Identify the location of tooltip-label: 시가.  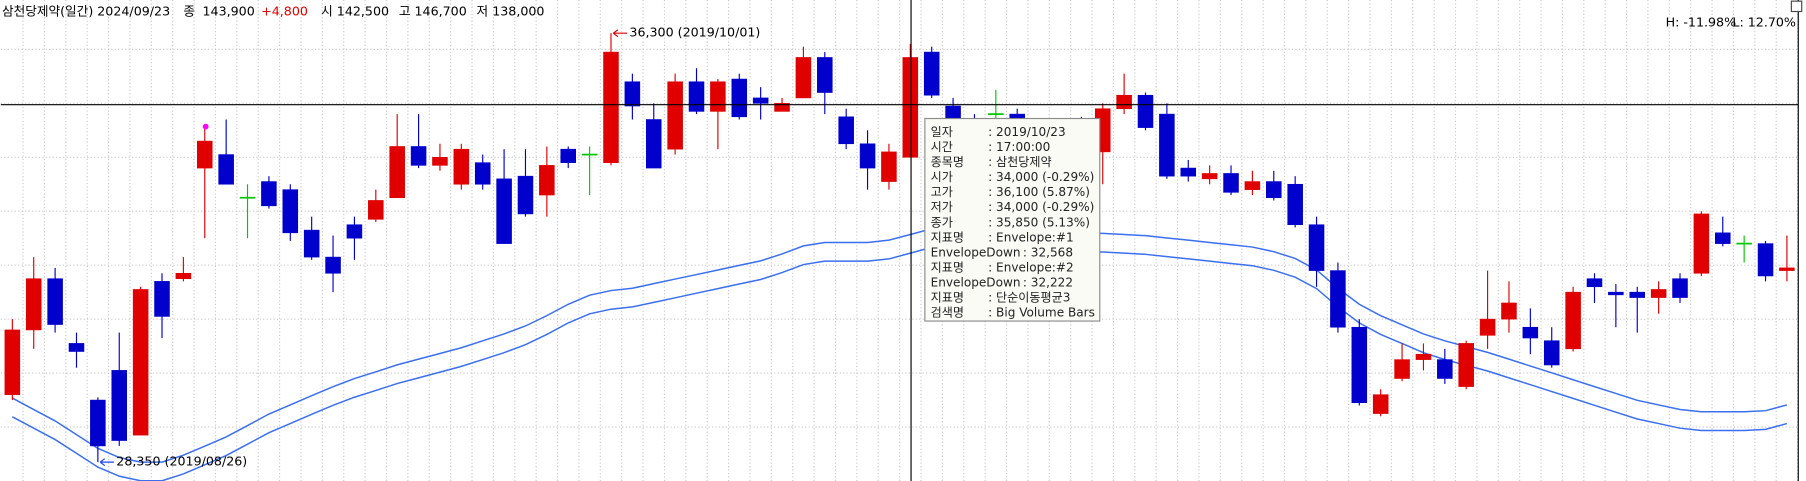
(942, 177).